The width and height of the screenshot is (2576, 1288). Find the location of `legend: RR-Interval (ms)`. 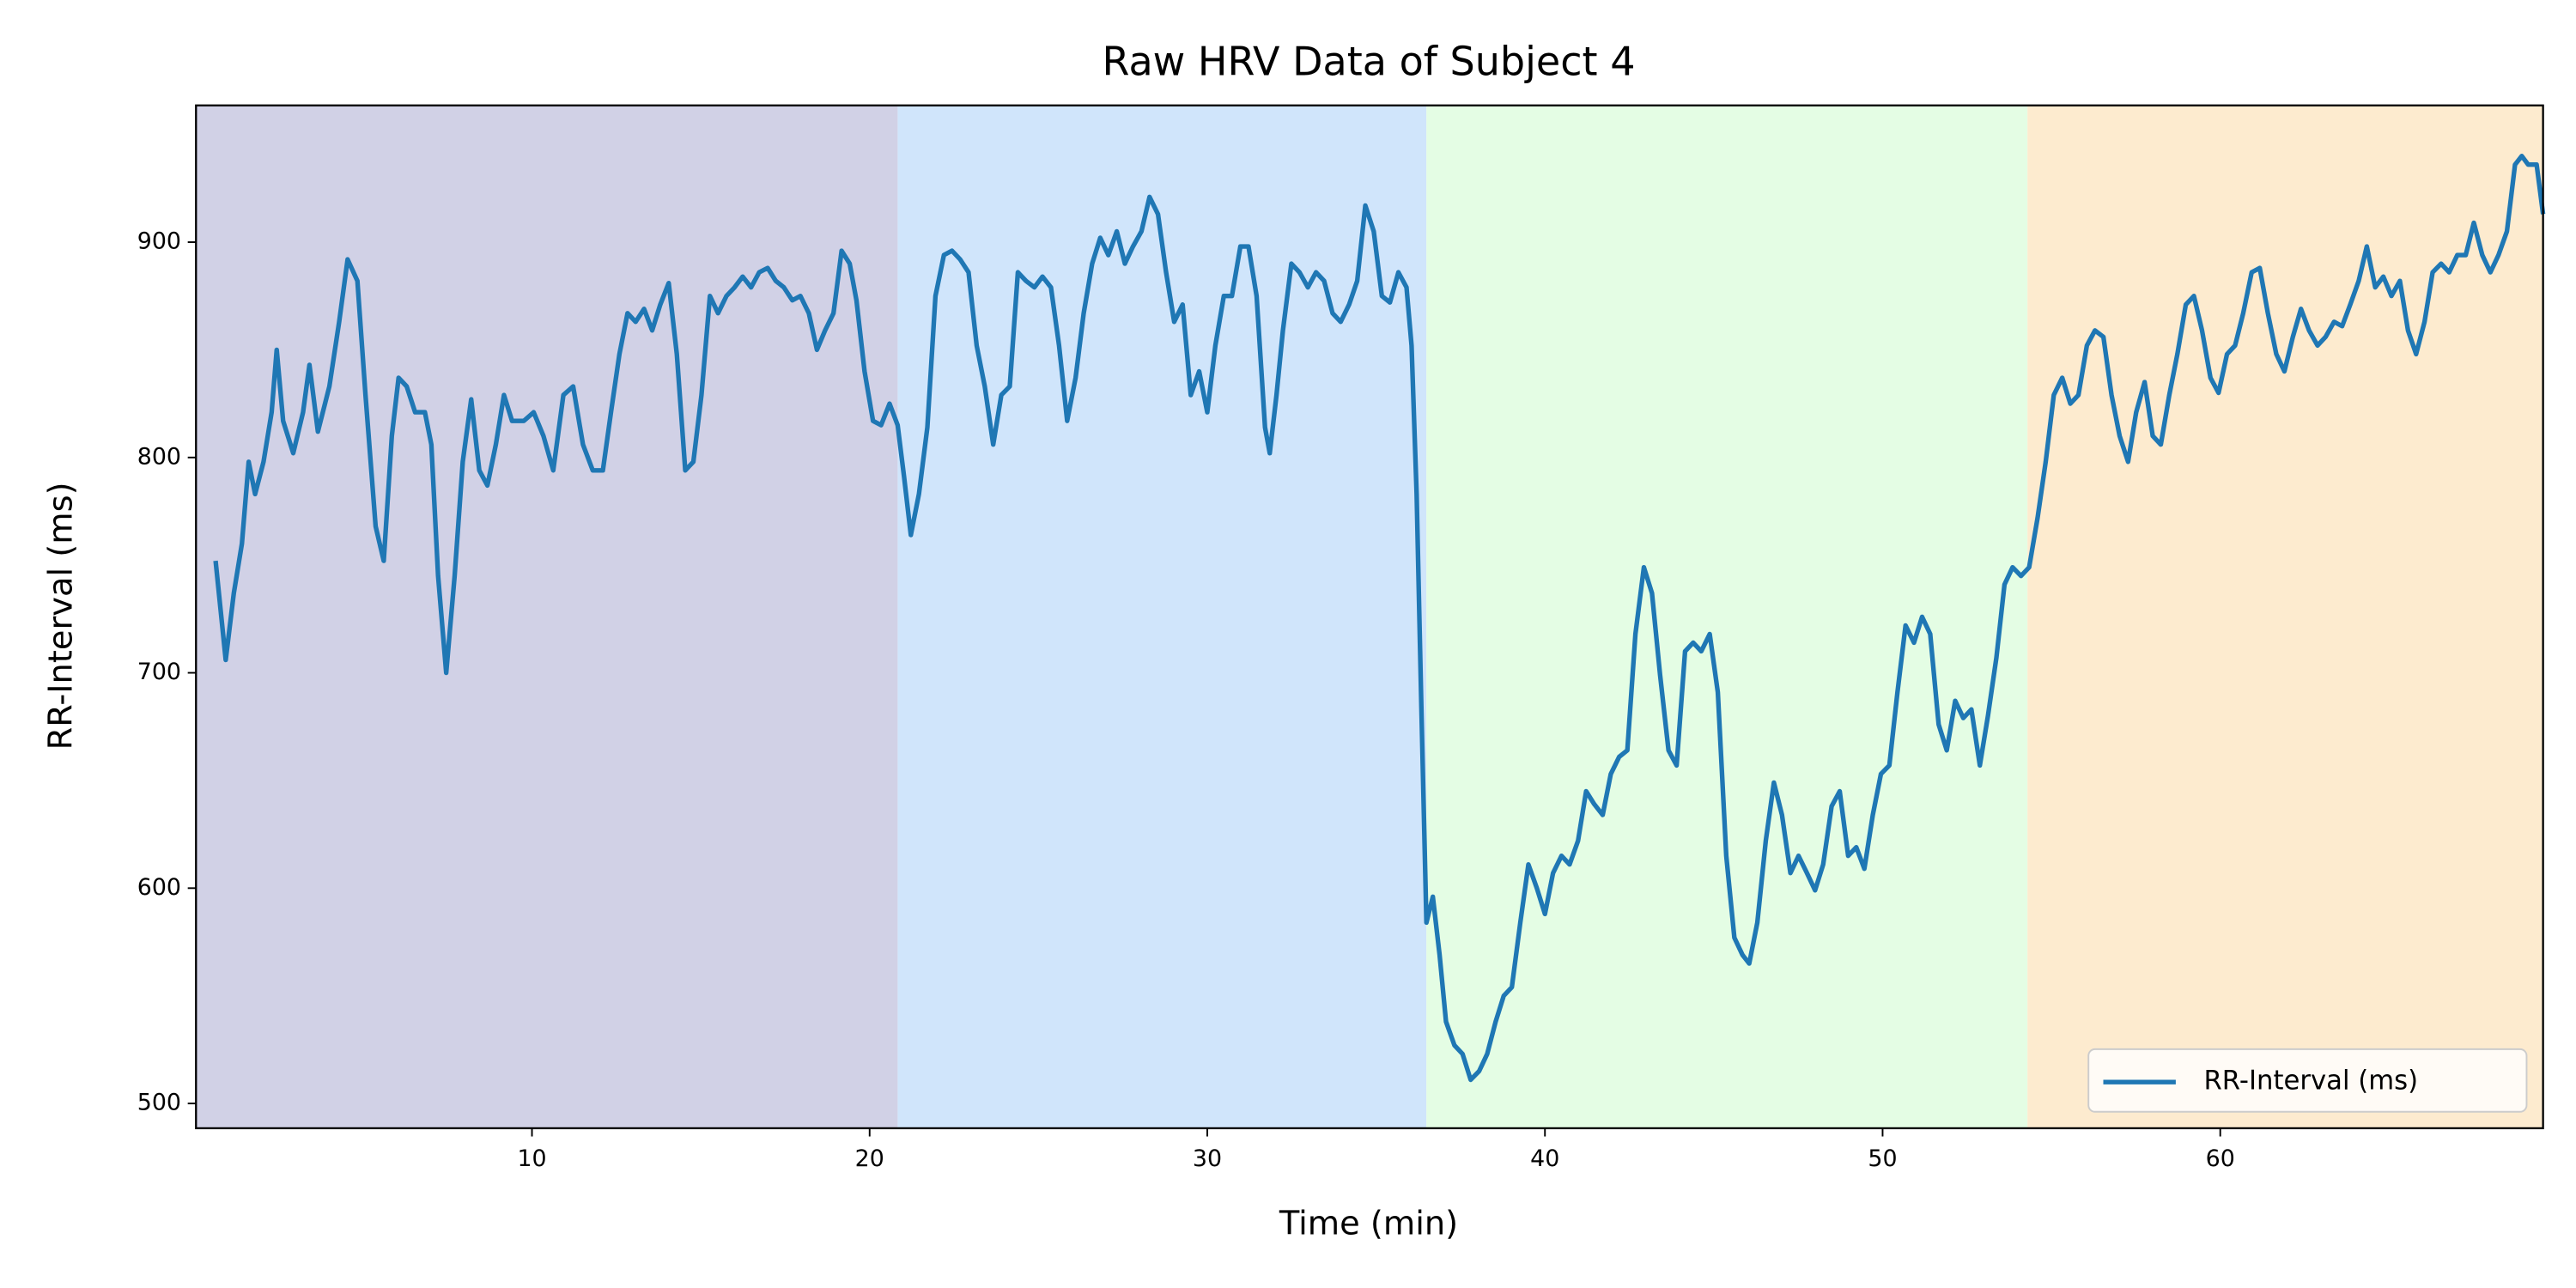

legend: RR-Interval (ms) is located at coordinates (2307, 1080).